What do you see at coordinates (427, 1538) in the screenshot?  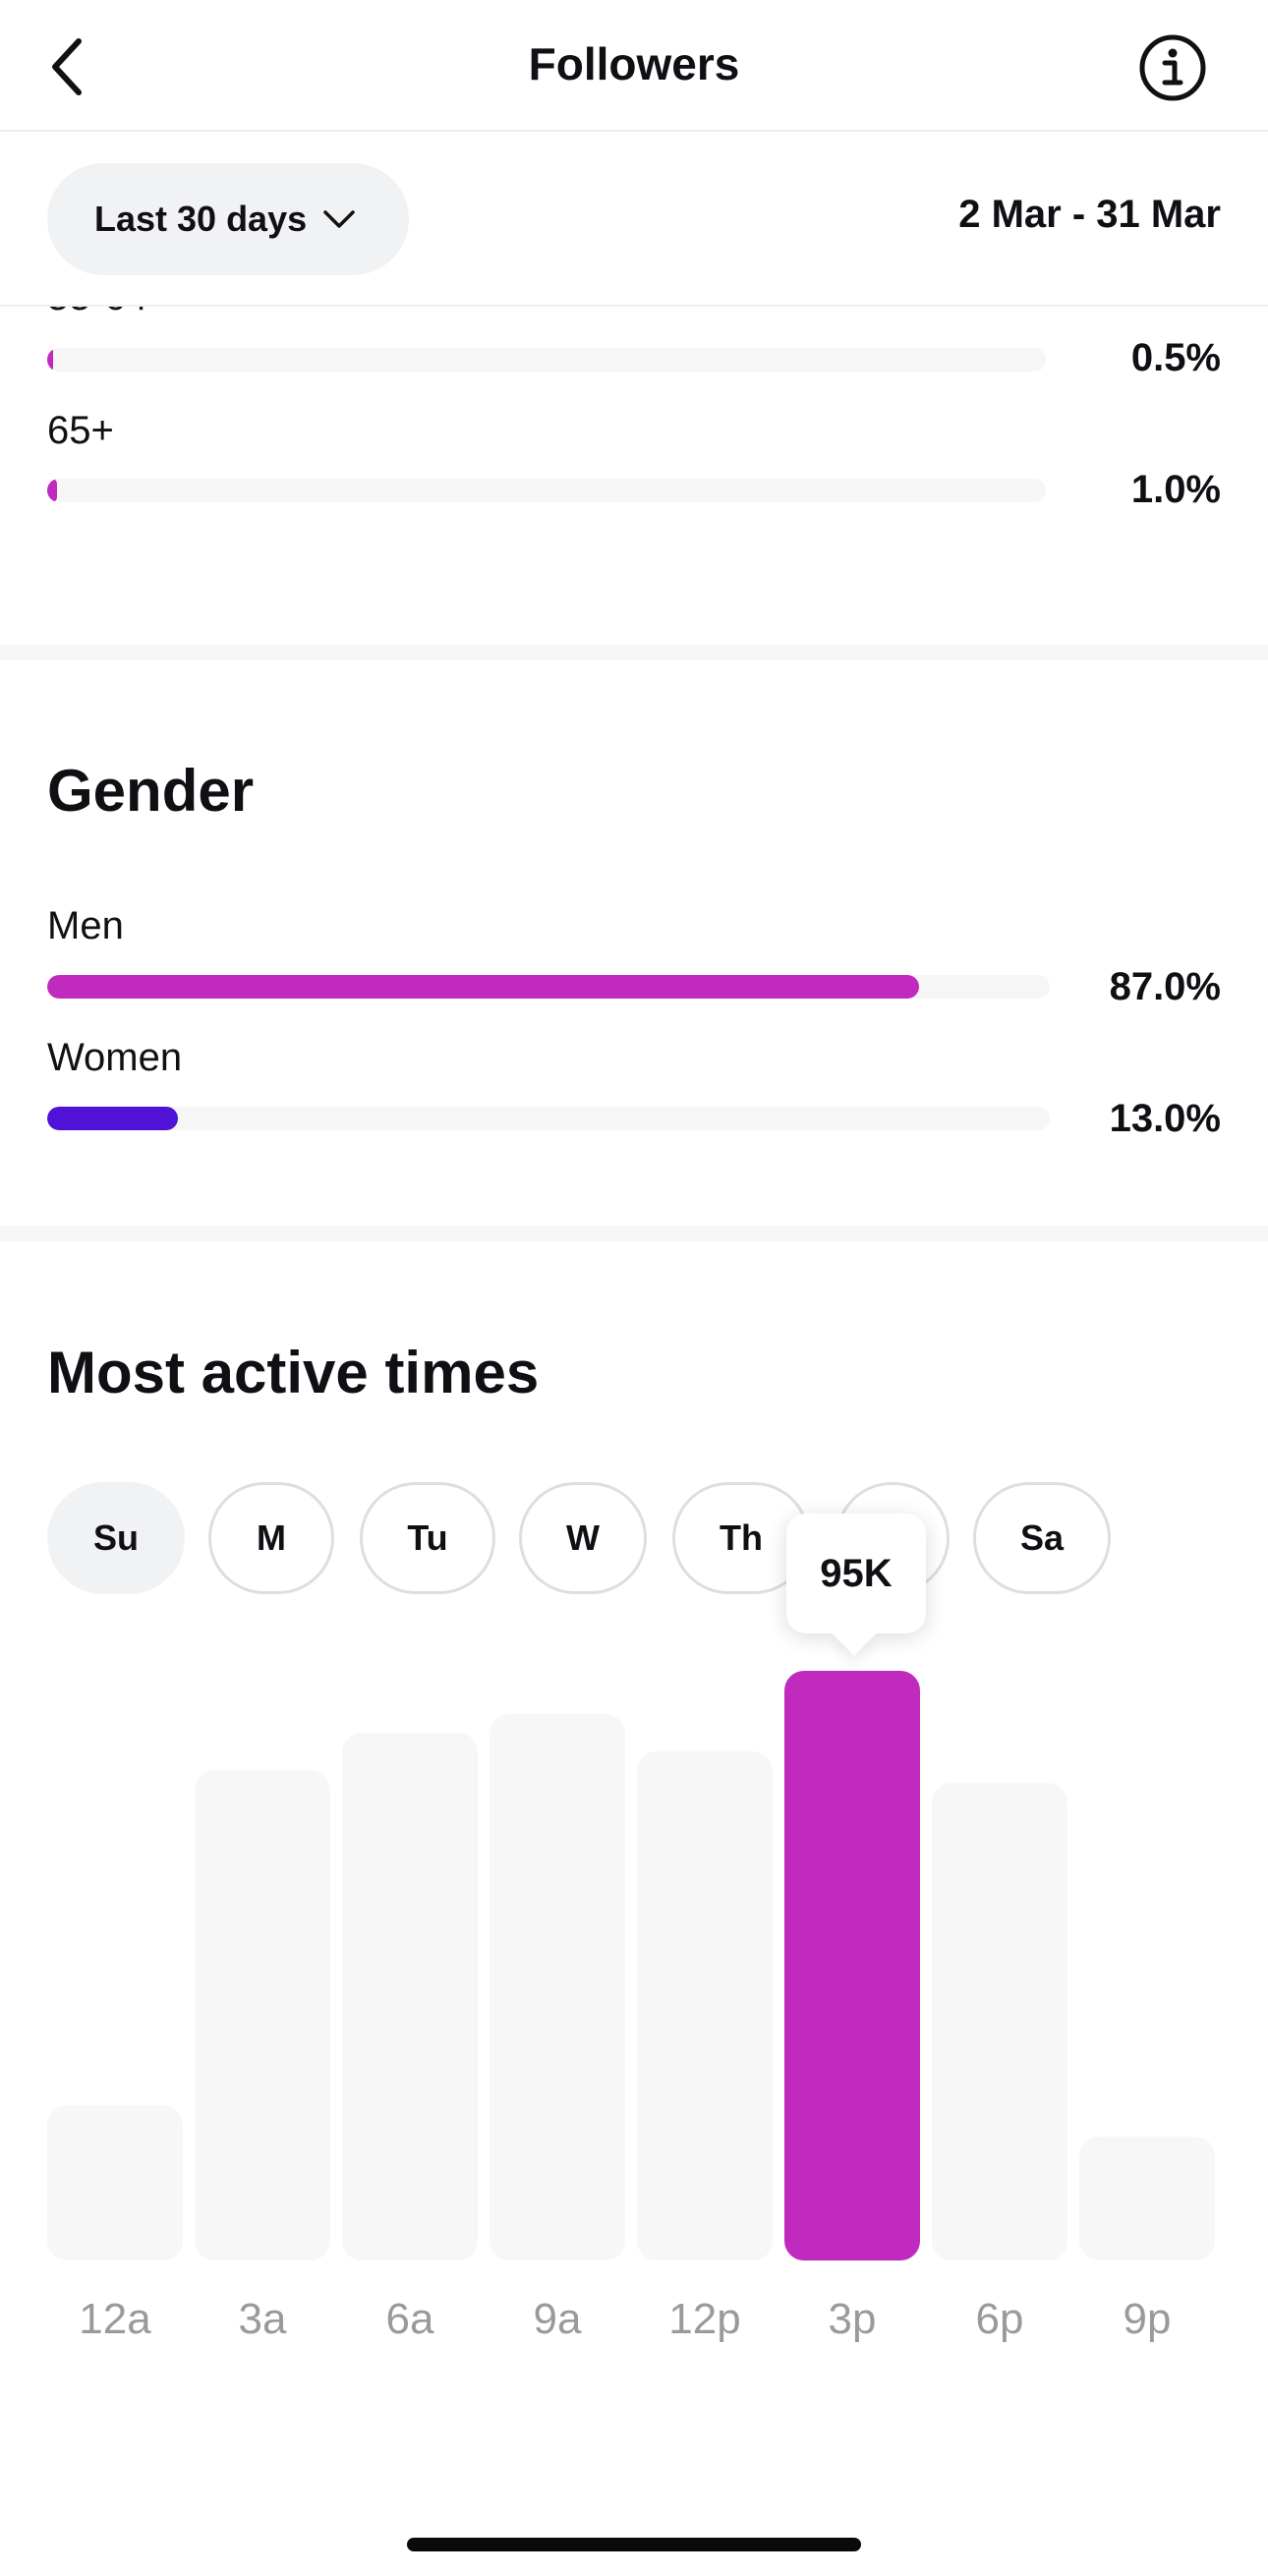 I see `day-tab: Tu` at bounding box center [427, 1538].